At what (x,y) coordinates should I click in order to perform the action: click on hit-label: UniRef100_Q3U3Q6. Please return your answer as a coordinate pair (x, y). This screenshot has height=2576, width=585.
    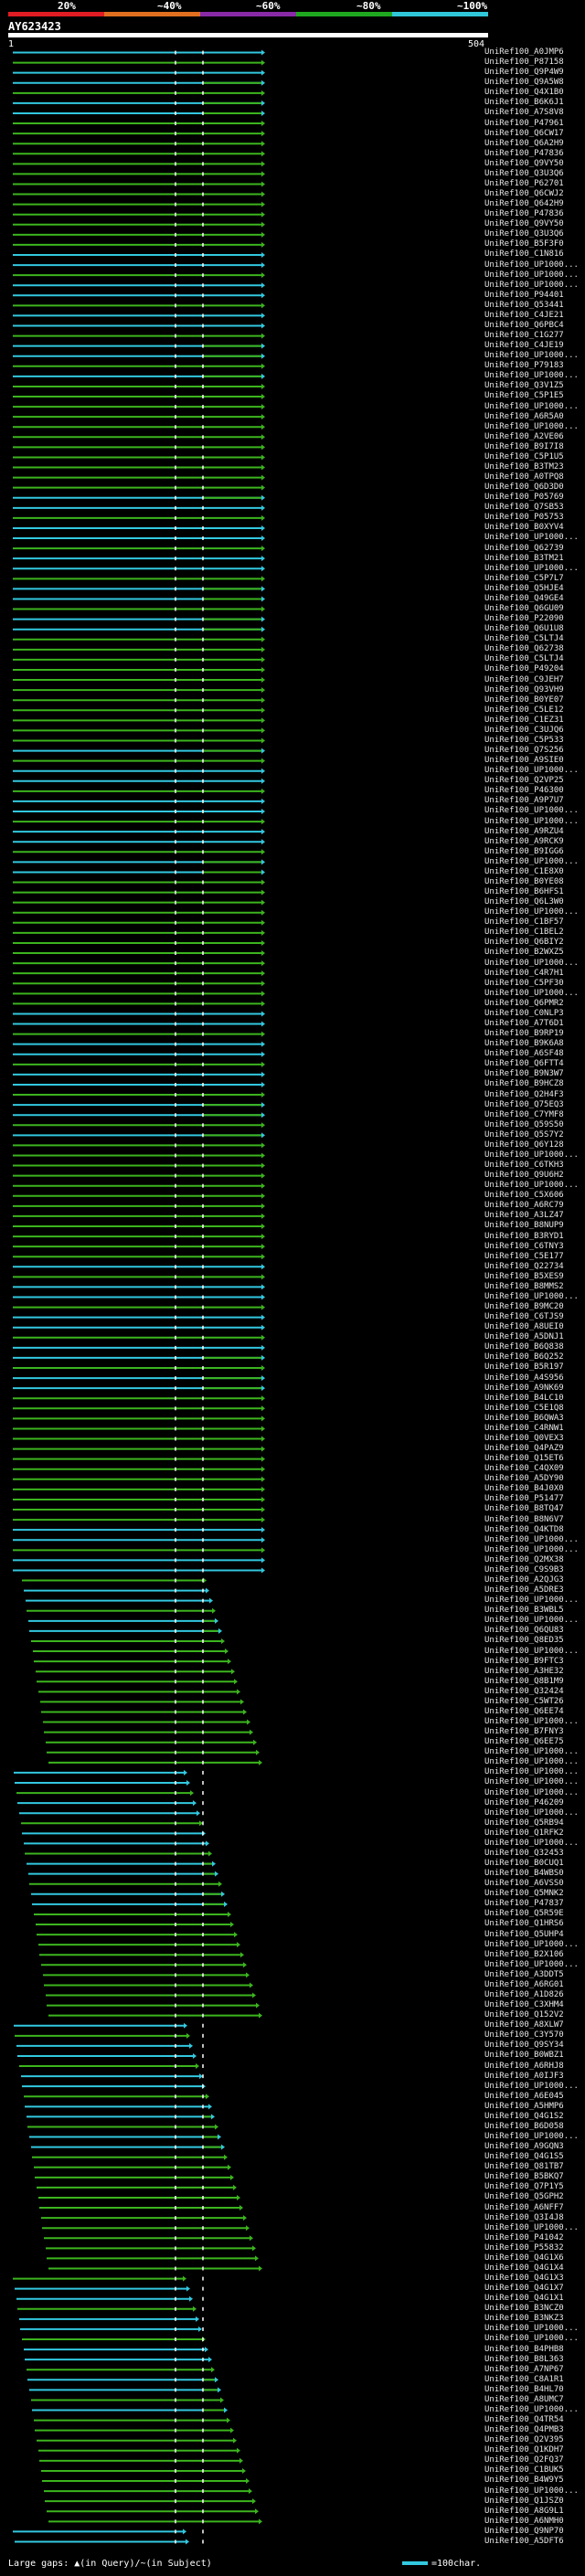
    Looking at the image, I should click on (524, 234).